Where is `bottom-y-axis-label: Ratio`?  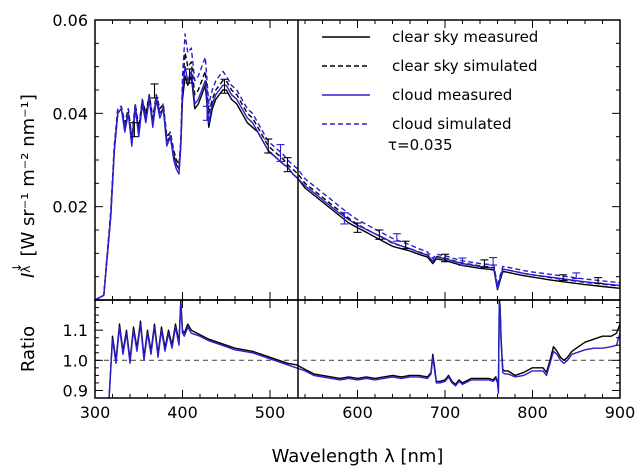
bottom-y-axis-label: Ratio is located at coordinates (28, 349).